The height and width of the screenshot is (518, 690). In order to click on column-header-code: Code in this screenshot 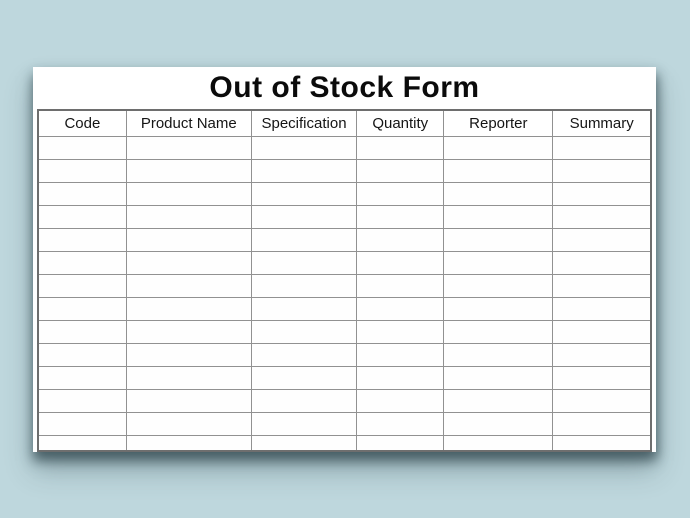, I will do `click(82, 123)`.